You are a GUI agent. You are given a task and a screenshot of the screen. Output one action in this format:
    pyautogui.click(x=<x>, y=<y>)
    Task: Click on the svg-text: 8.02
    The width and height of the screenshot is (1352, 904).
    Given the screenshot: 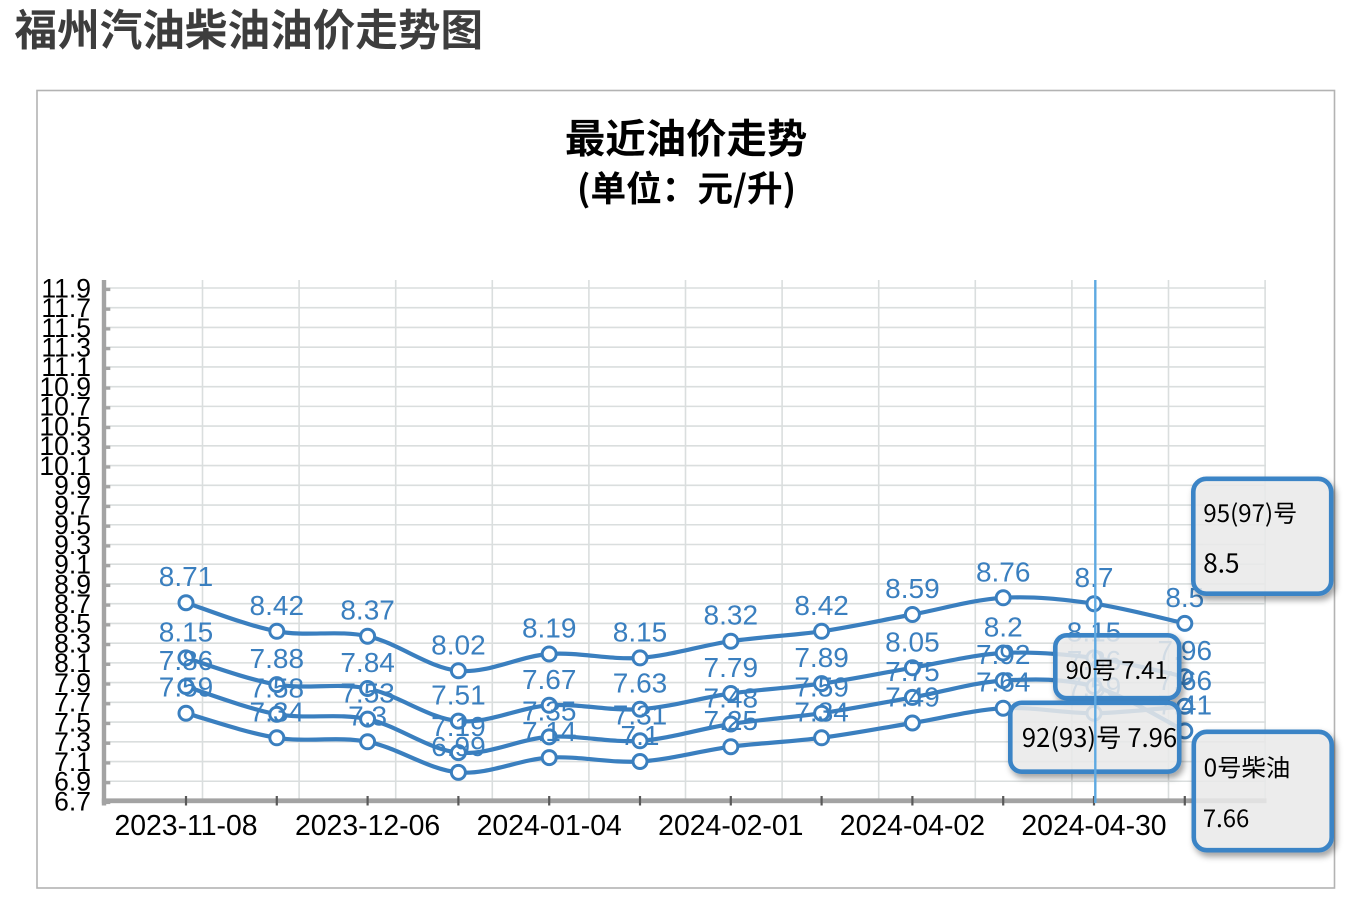 What is the action you would take?
    pyautogui.click(x=458, y=644)
    